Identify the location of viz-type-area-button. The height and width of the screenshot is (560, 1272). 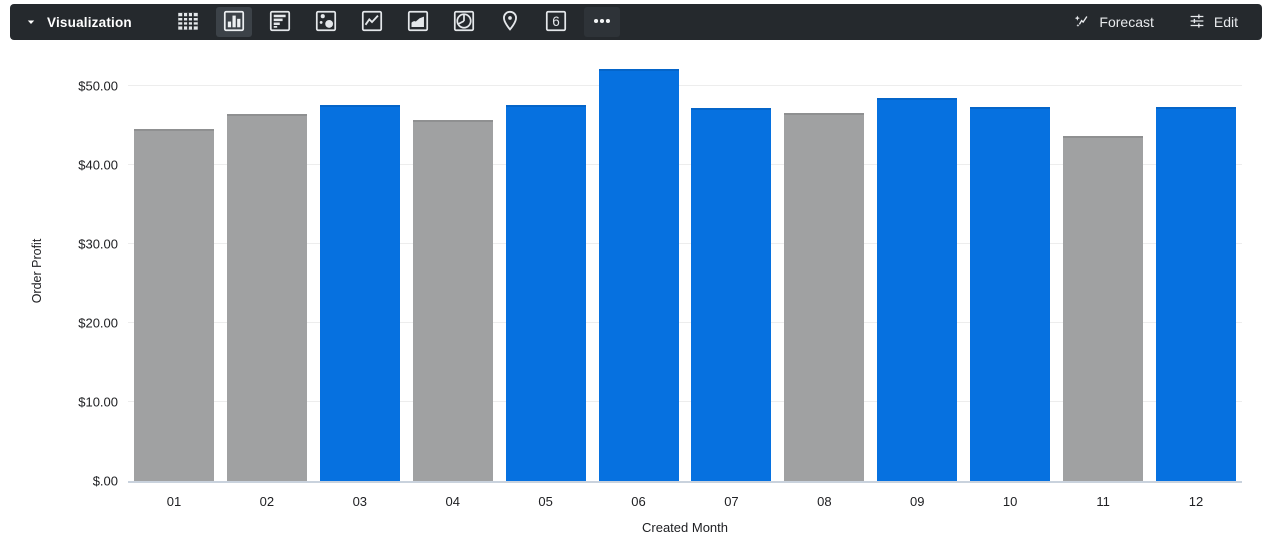
(418, 22).